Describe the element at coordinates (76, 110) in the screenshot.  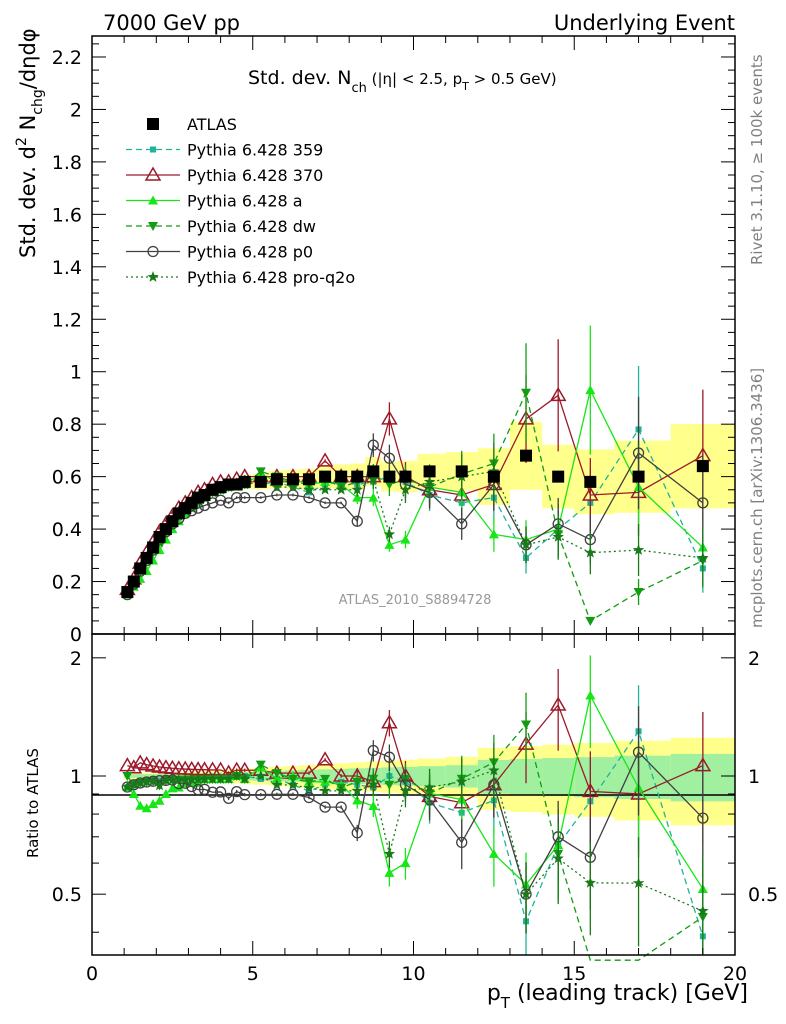
I see `y-tick-label: 2` at that location.